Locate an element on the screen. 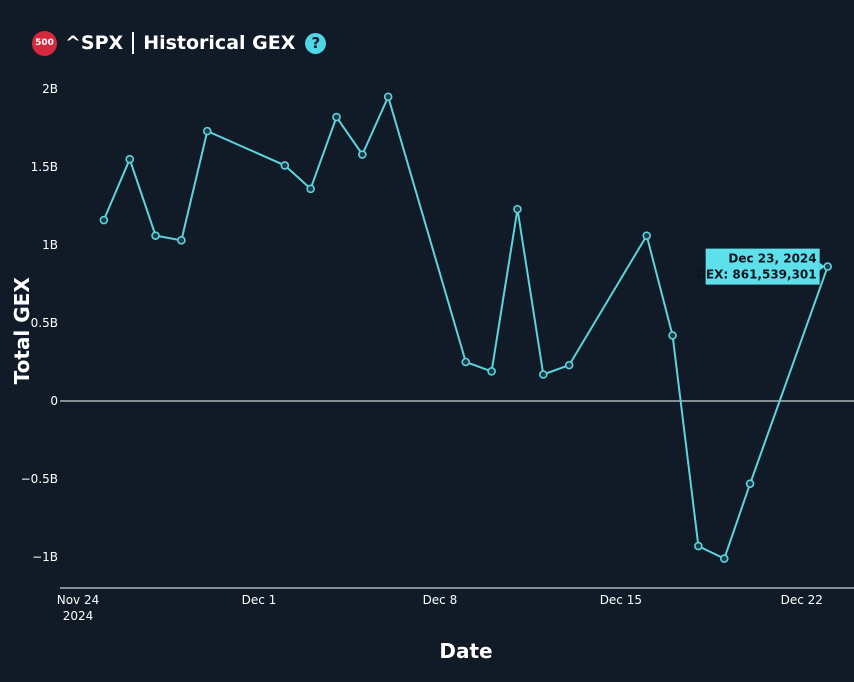  ticker-symbol: ^SPX is located at coordinates (94, 43).